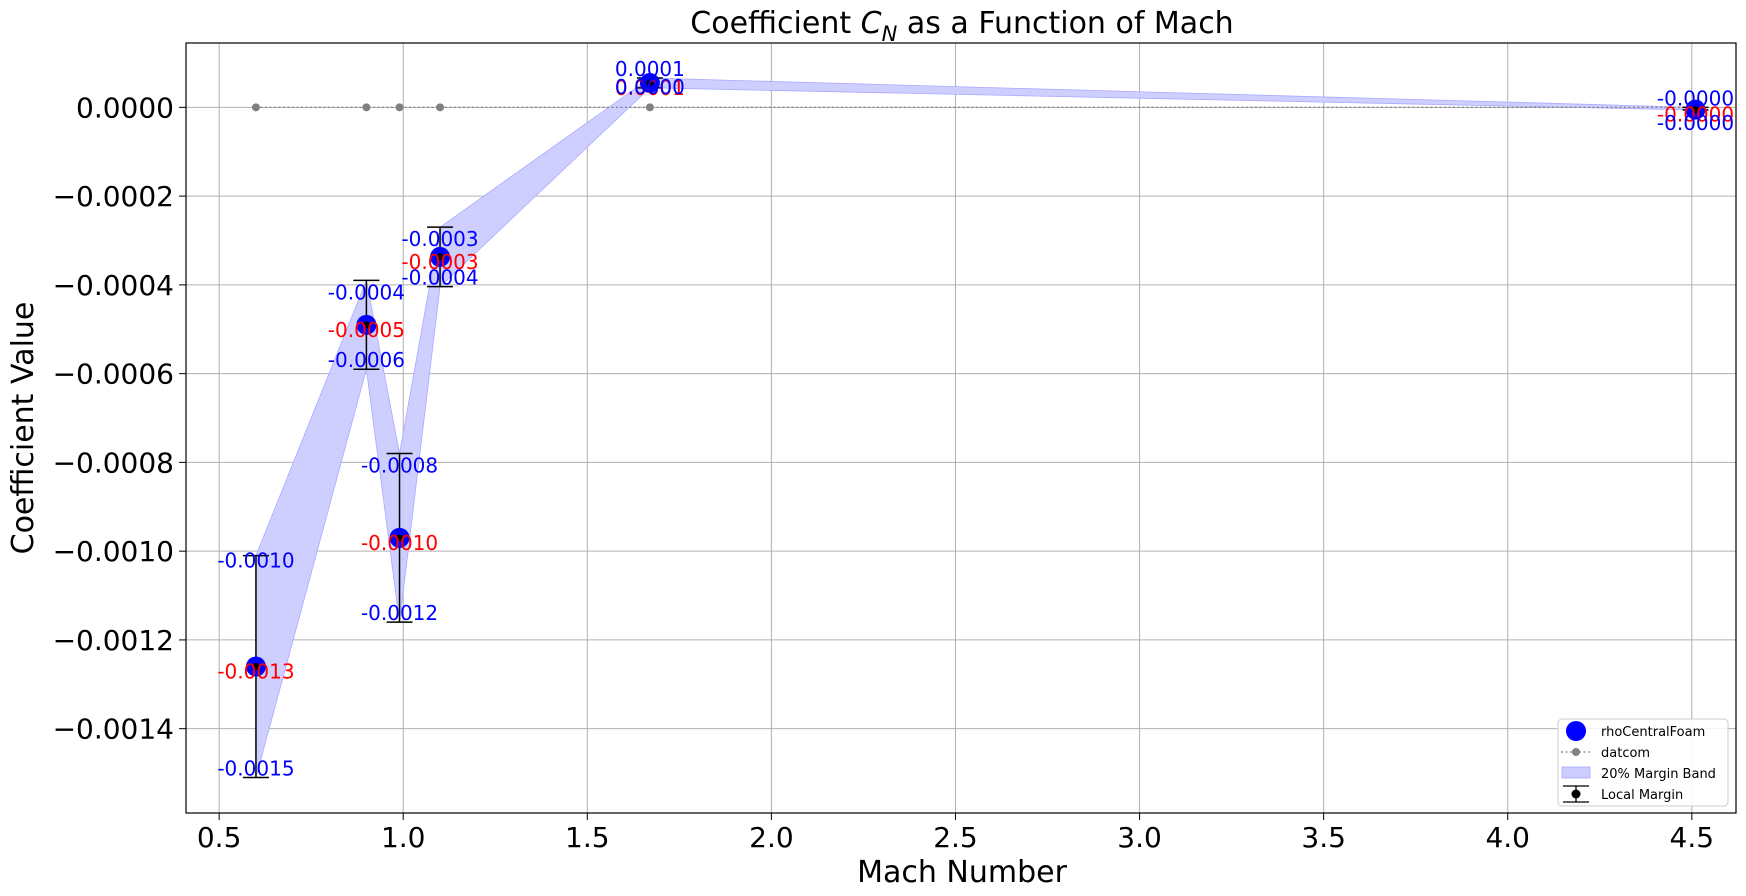  I want to click on x-tick-label: 4.5, so click(1692, 837).